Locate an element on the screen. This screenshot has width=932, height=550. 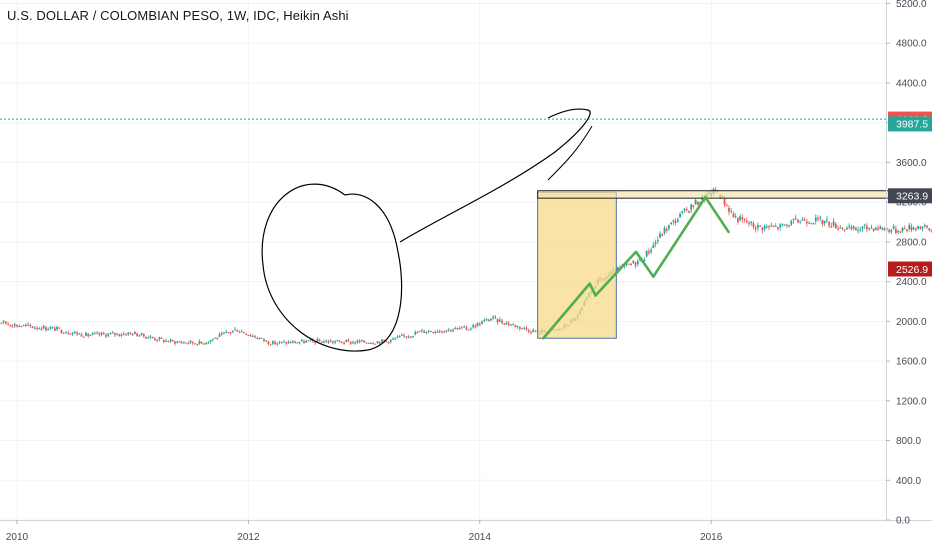
y-tick-label: 5200.0 is located at coordinates (911, 5).